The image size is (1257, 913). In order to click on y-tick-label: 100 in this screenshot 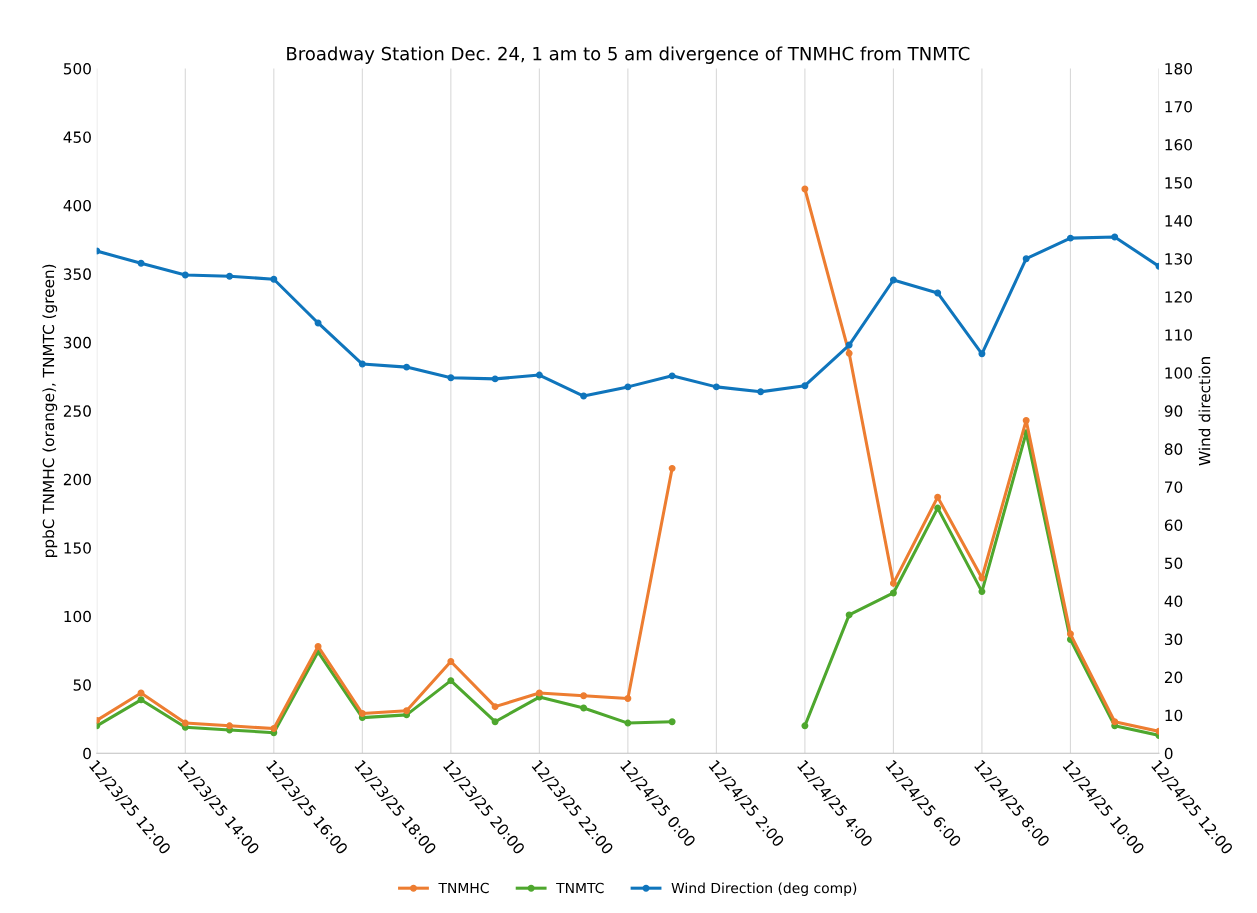, I will do `click(77, 616)`.